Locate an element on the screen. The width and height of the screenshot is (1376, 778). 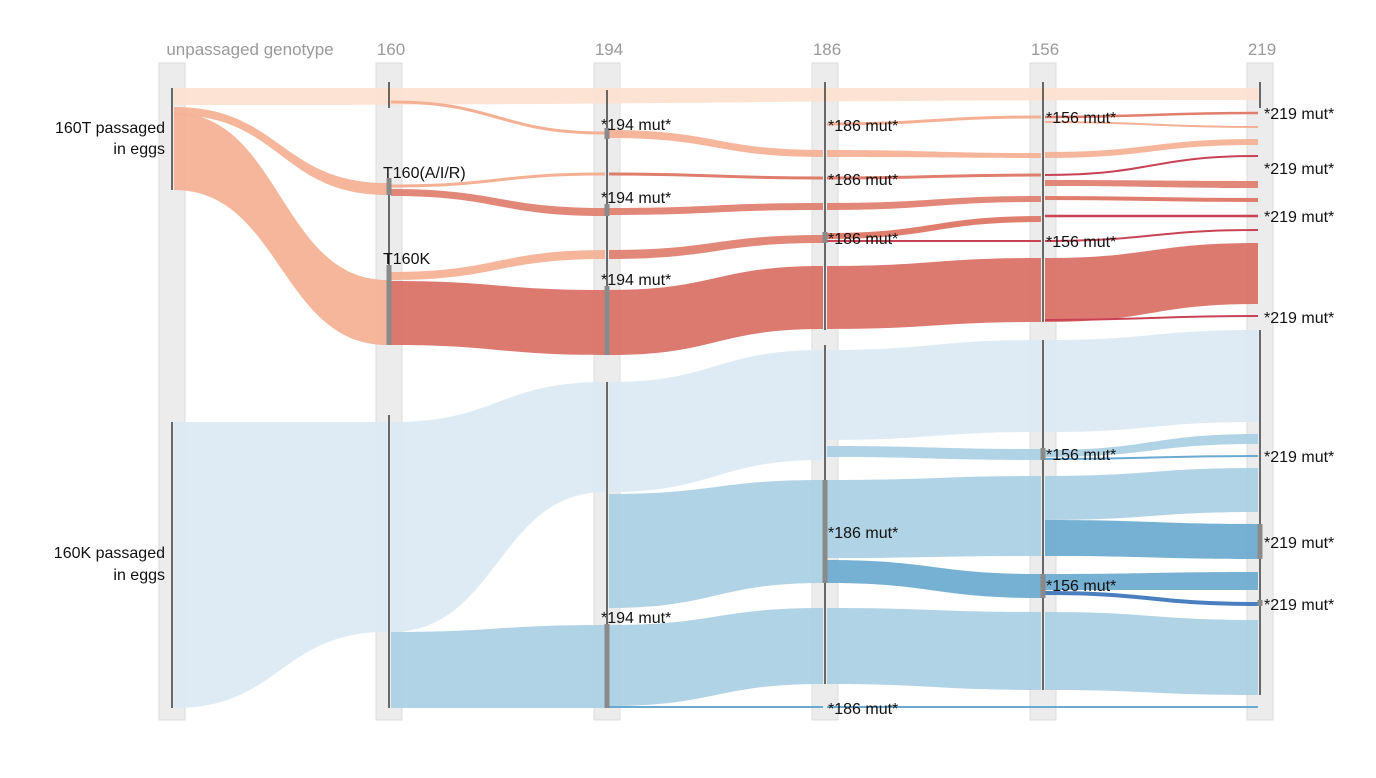
row-label-r-160t-line-0: 160T passaged is located at coordinates (110, 128).